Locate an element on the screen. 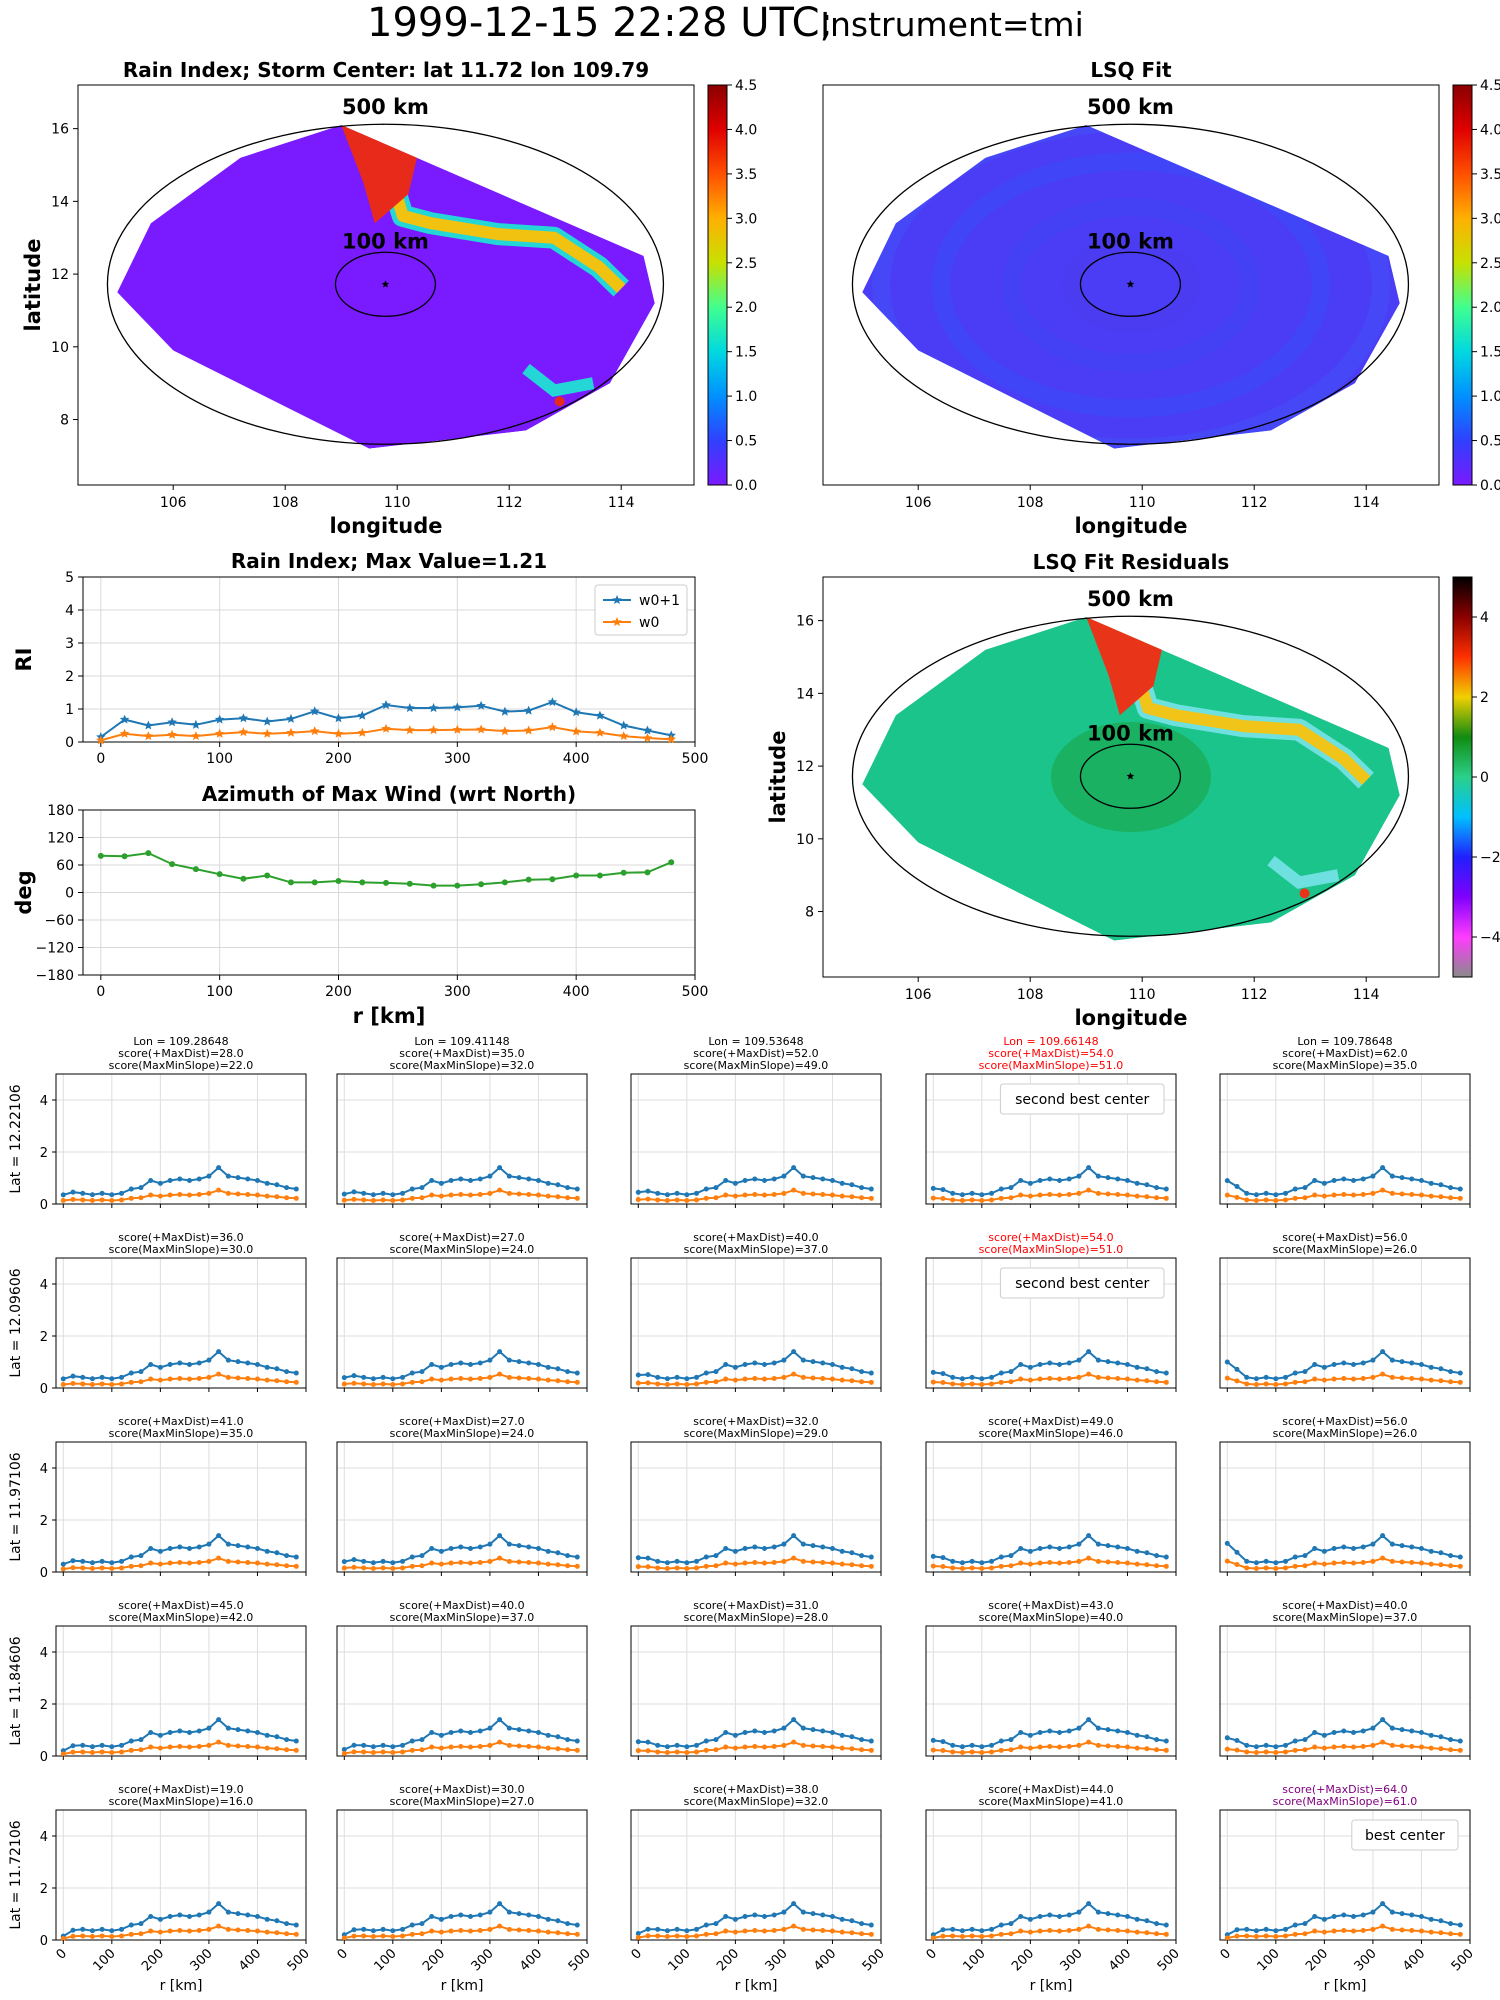 The height and width of the screenshot is (2000, 1500). x-tick-label: 100 is located at coordinates (385, 1960).